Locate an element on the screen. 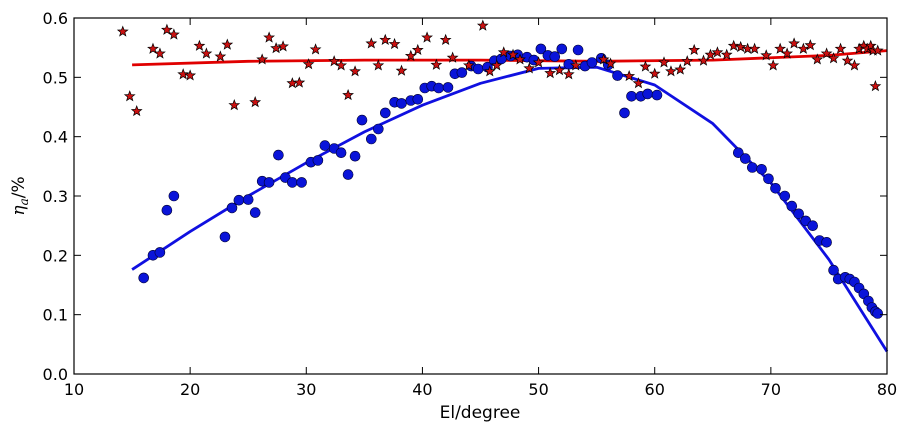 This screenshot has height=424, width=901. x-axis-label: El/degree is located at coordinates (480, 413).